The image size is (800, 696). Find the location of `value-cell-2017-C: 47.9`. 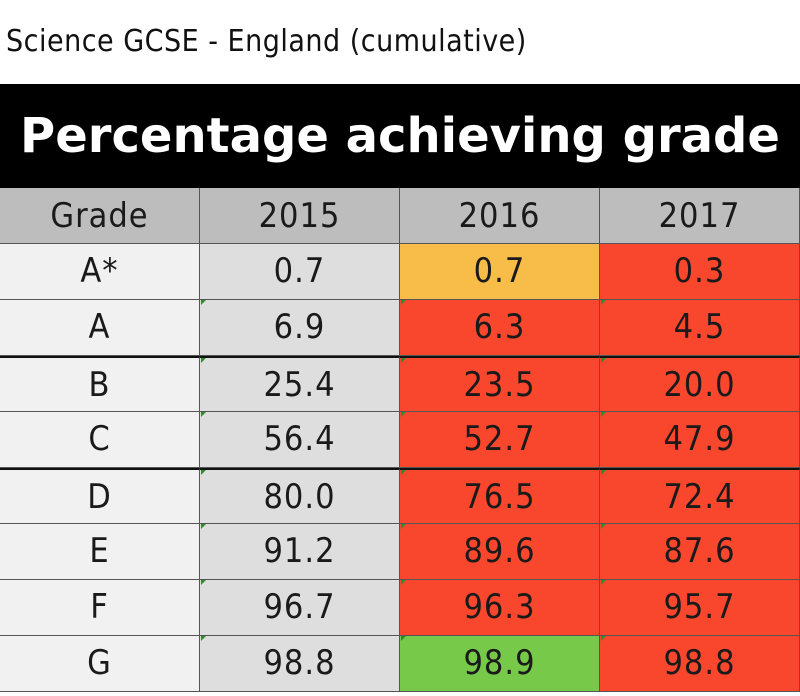

value-cell-2017-C: 47.9 is located at coordinates (700, 440).